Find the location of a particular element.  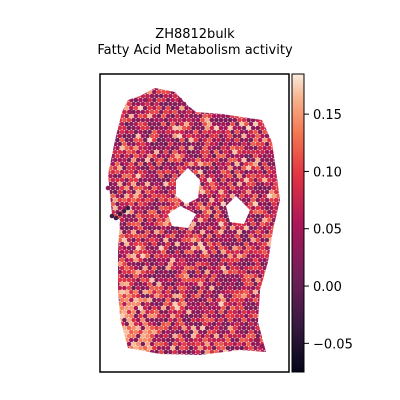

stray-spot is located at coordinates (130, 112).